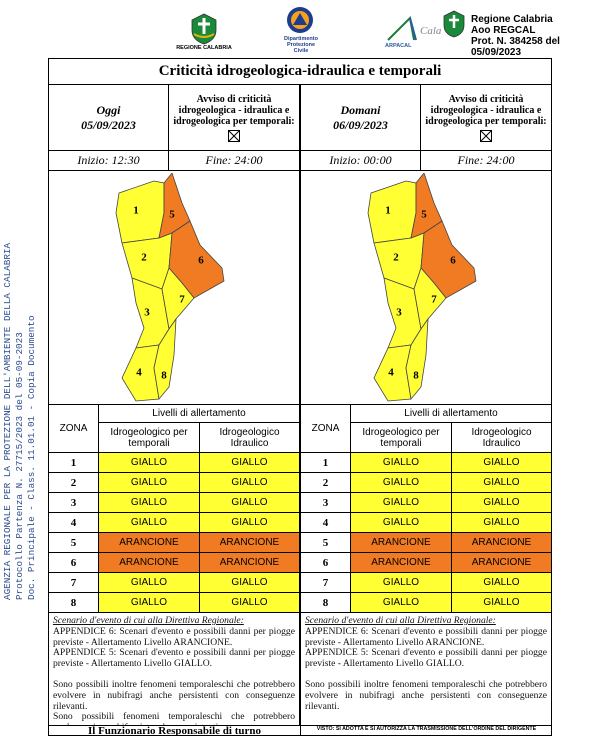  What do you see at coordinates (398, 46) in the screenshot?
I see `logo-label: ARPACAL` at bounding box center [398, 46].